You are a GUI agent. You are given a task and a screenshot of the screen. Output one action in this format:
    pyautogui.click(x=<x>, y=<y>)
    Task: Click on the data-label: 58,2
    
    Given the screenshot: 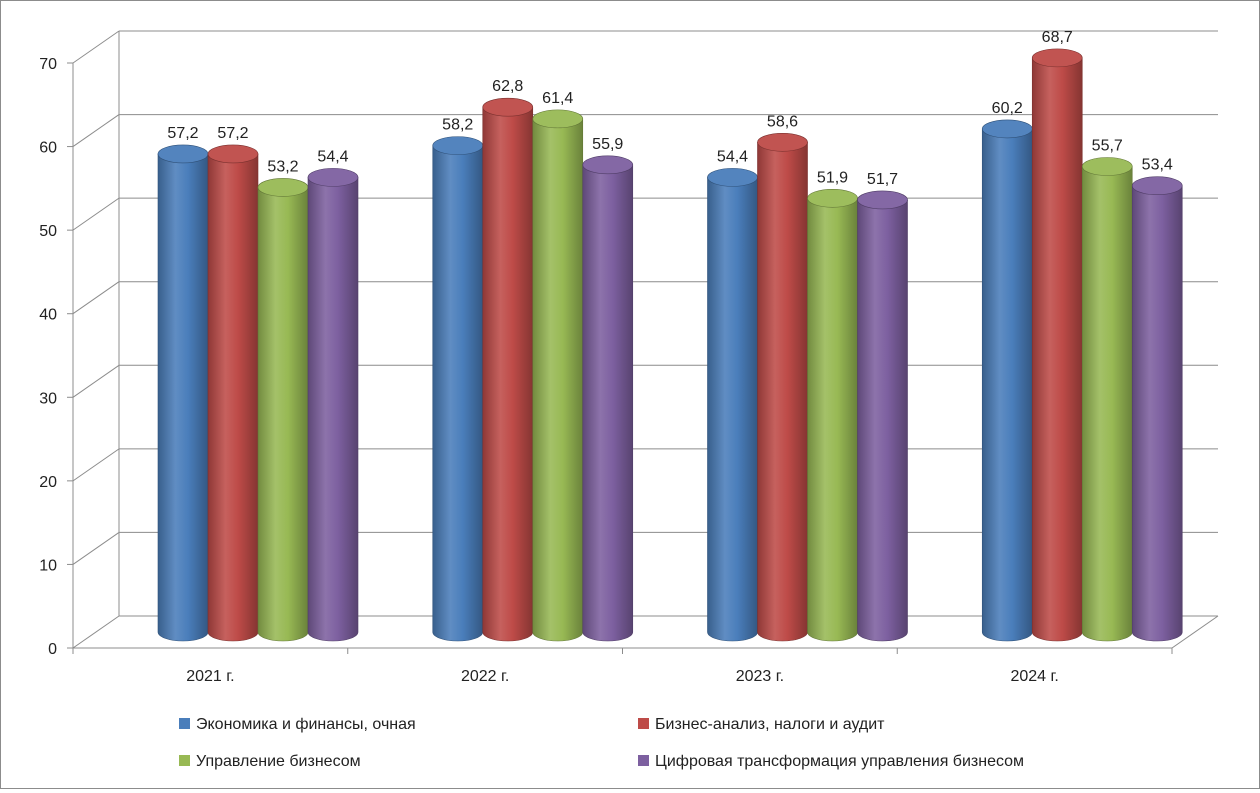 What is the action you would take?
    pyautogui.click(x=457, y=125)
    